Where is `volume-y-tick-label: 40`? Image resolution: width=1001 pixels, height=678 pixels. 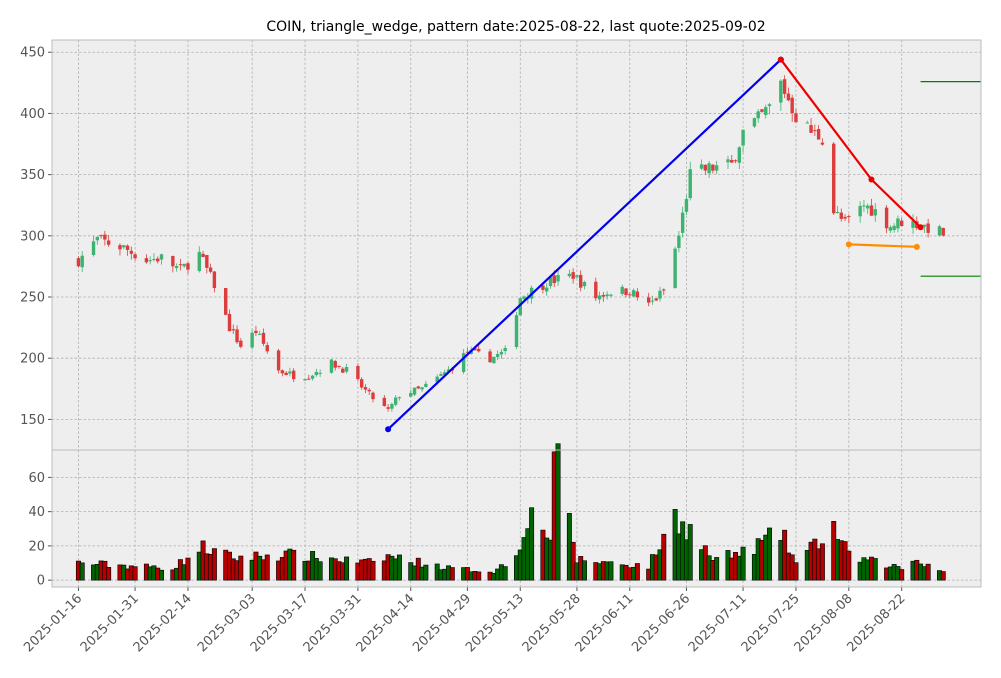
volume-y-tick-label: 40 is located at coordinates (36, 512).